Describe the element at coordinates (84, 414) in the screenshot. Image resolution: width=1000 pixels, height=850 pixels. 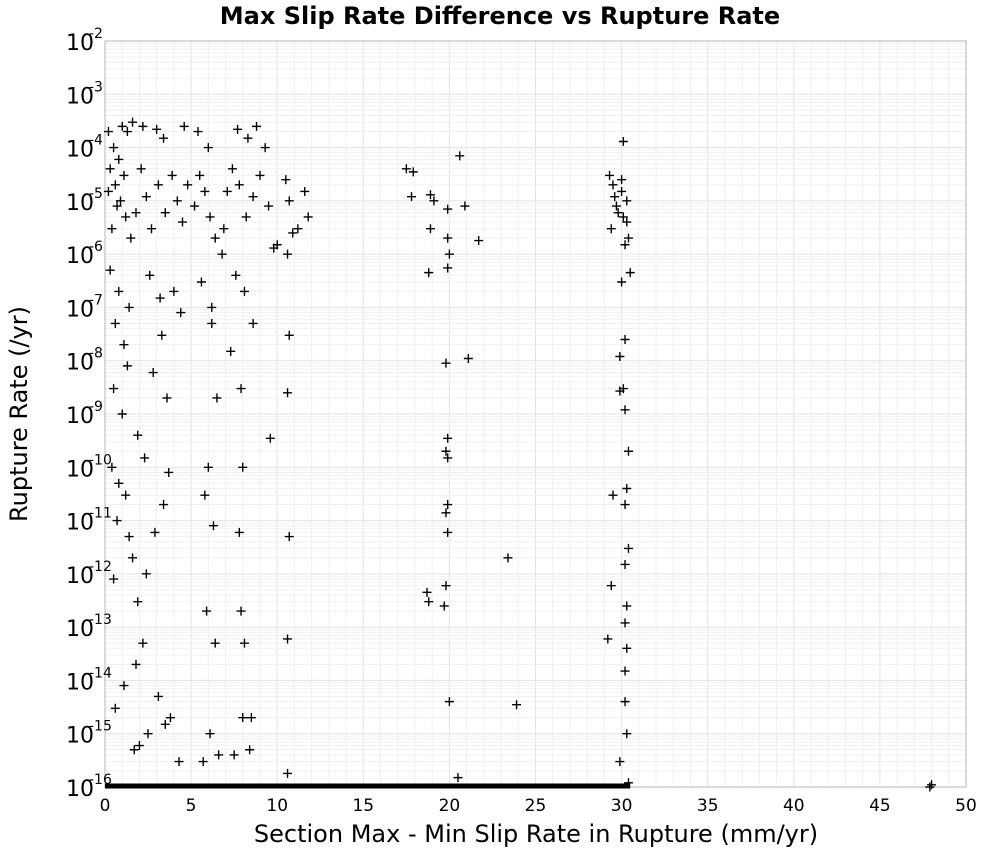
I see `y-tick-label: 10⁻⁹` at that location.